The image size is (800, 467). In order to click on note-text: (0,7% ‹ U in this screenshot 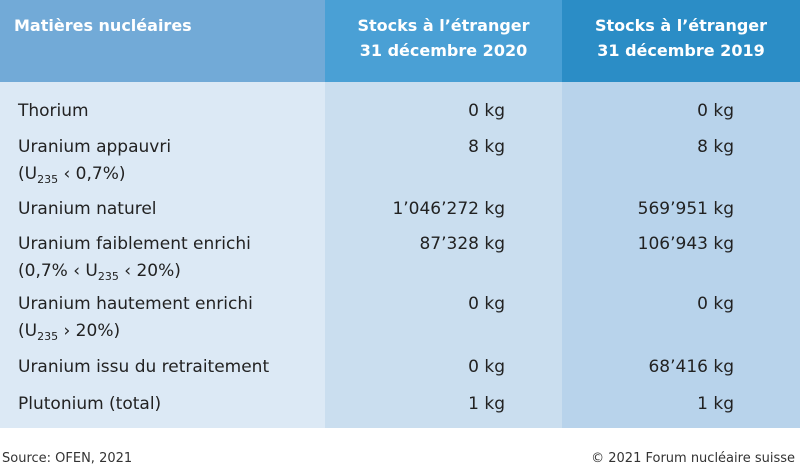, I will do `click(58, 271)`.